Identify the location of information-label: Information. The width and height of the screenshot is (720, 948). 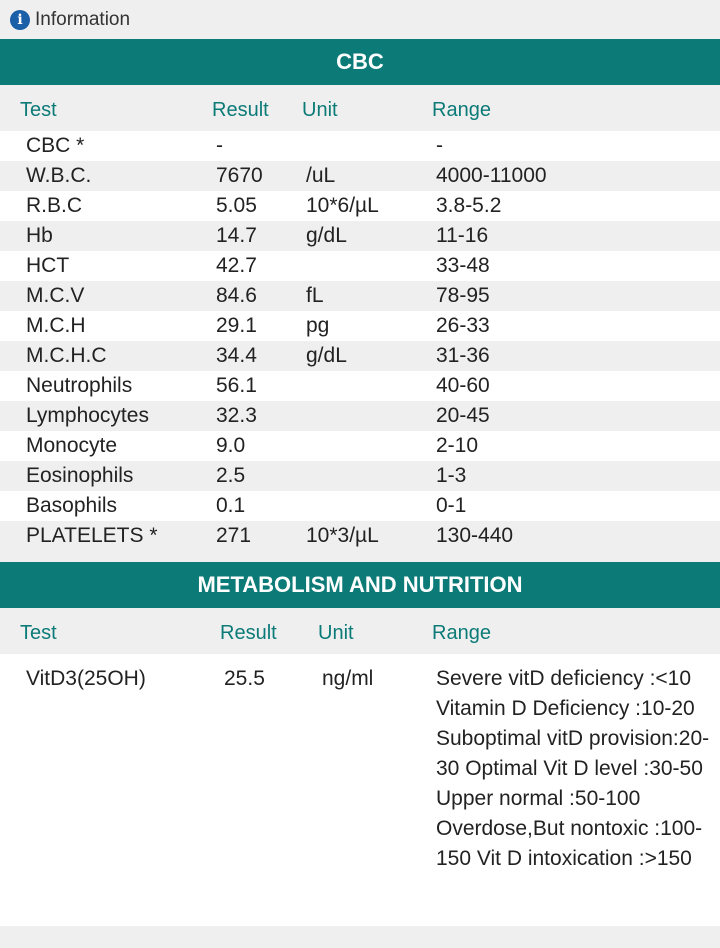
(83, 19).